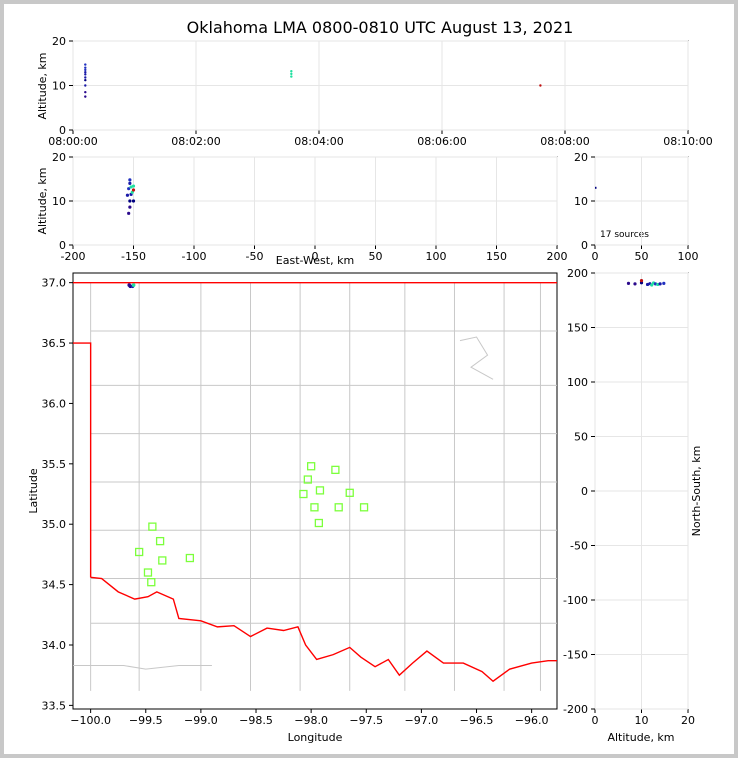 Image resolution: width=738 pixels, height=758 pixels. I want to click on eastwest-altitude-xtick-label: -200, so click(73, 256).